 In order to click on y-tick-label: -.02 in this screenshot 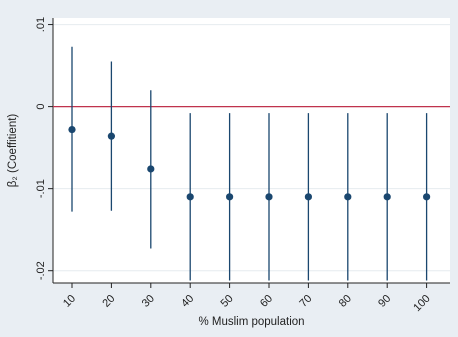, I will do `click(41, 270)`.